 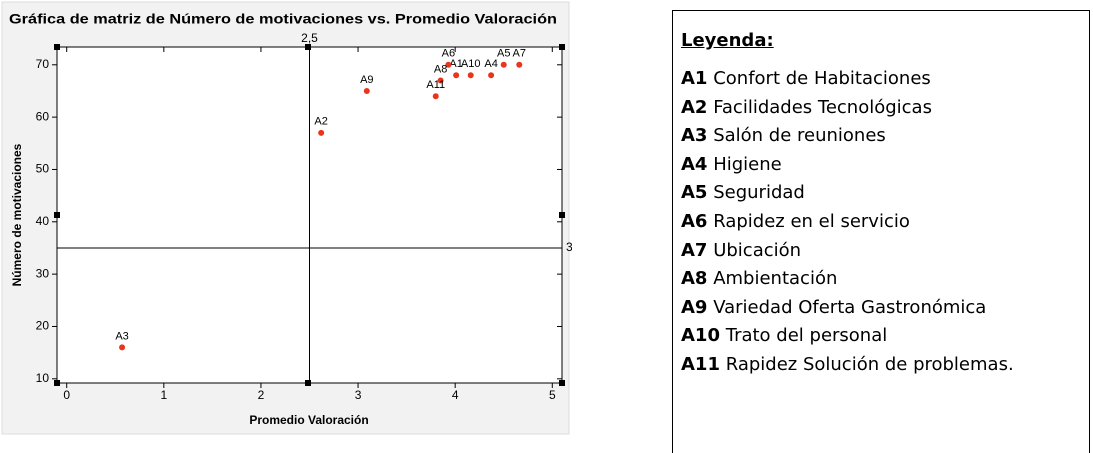 What do you see at coordinates (694, 221) in the screenshot?
I see `legend-code: A6` at bounding box center [694, 221].